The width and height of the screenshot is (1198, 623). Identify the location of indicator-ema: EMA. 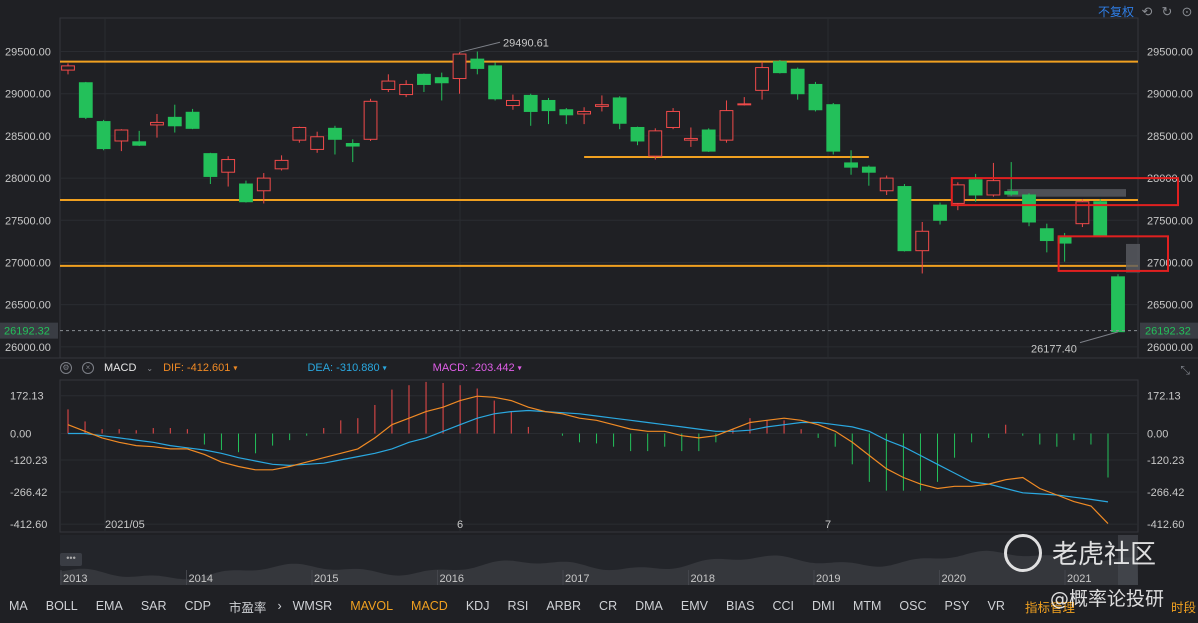
(109, 606).